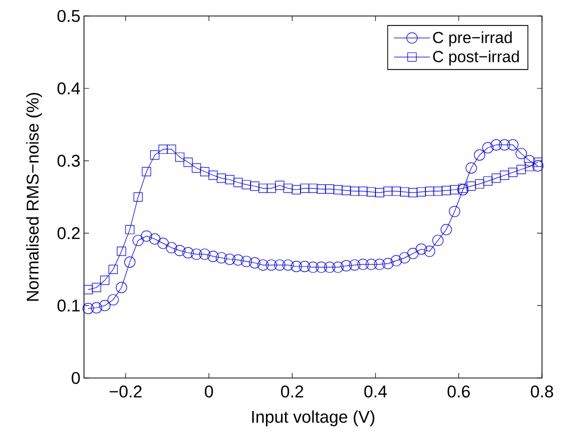  Describe the element at coordinates (69, 233) in the screenshot. I see `y-tick-label: 0.2` at that location.